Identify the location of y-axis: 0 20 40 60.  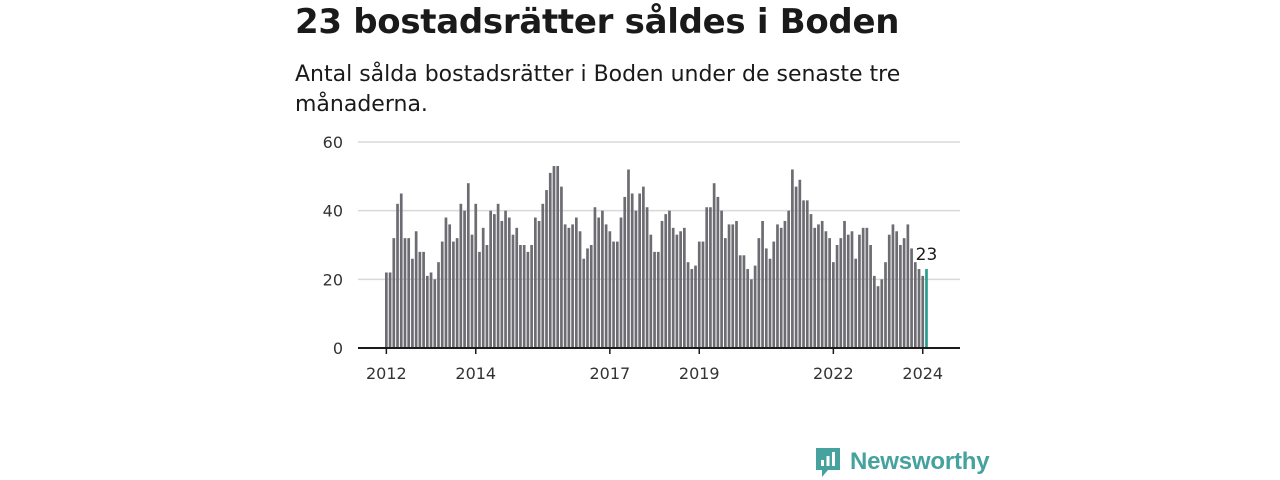
(333, 245).